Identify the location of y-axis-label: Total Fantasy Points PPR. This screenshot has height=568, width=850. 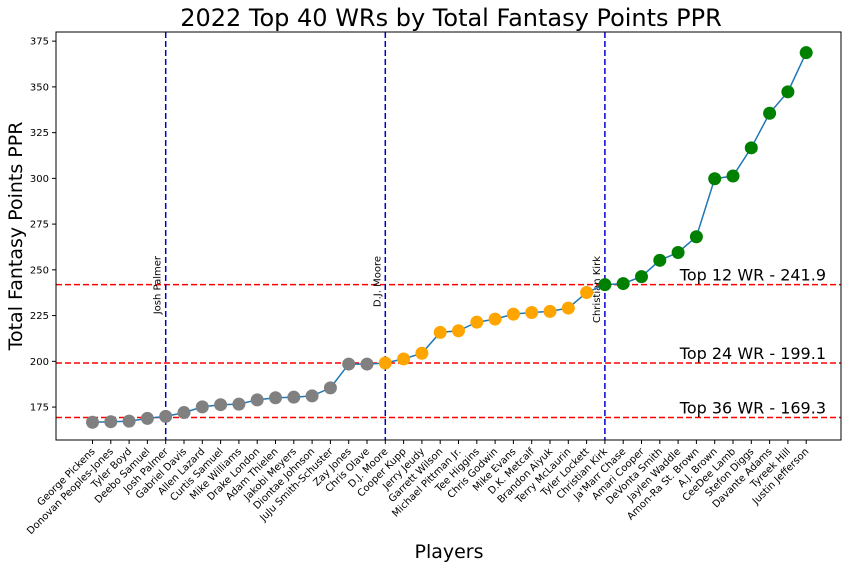
(16, 237).